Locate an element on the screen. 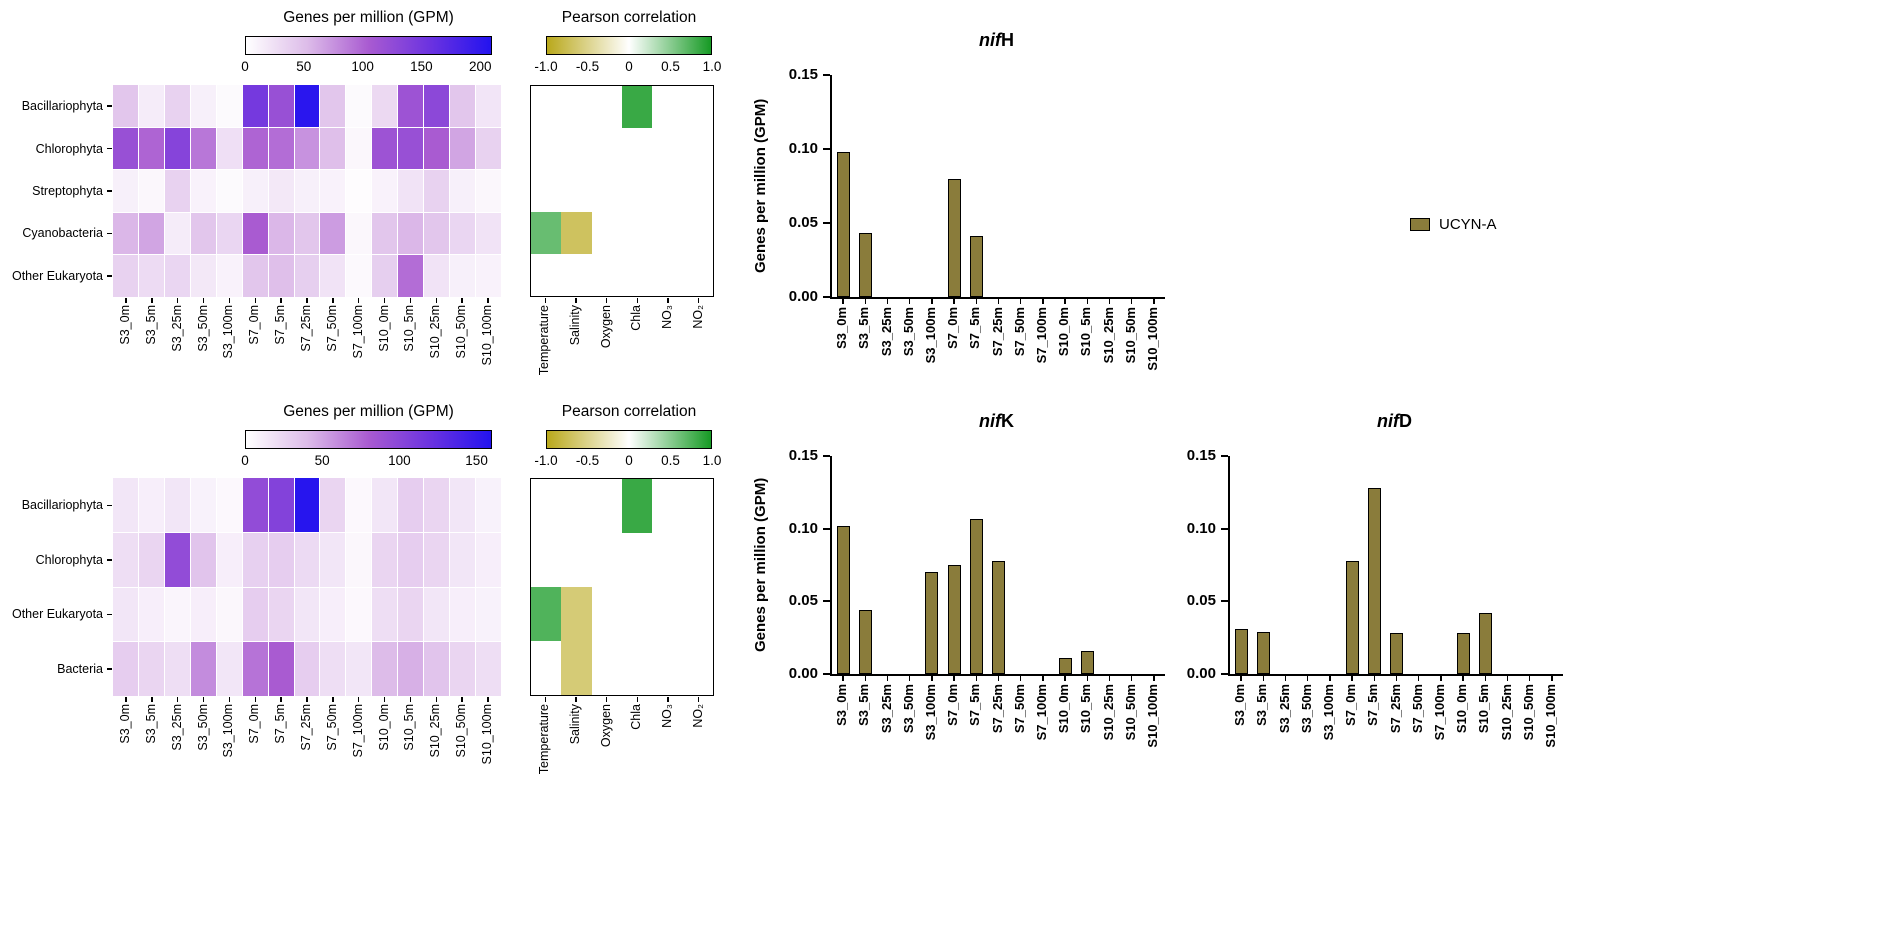  y-tick-label: 0.10 is located at coordinates (803, 148).